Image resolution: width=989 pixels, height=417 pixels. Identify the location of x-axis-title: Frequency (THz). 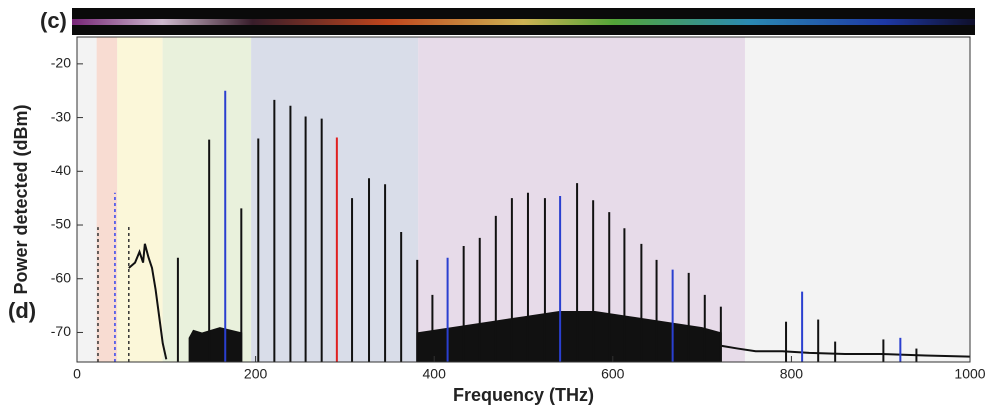
(523, 395).